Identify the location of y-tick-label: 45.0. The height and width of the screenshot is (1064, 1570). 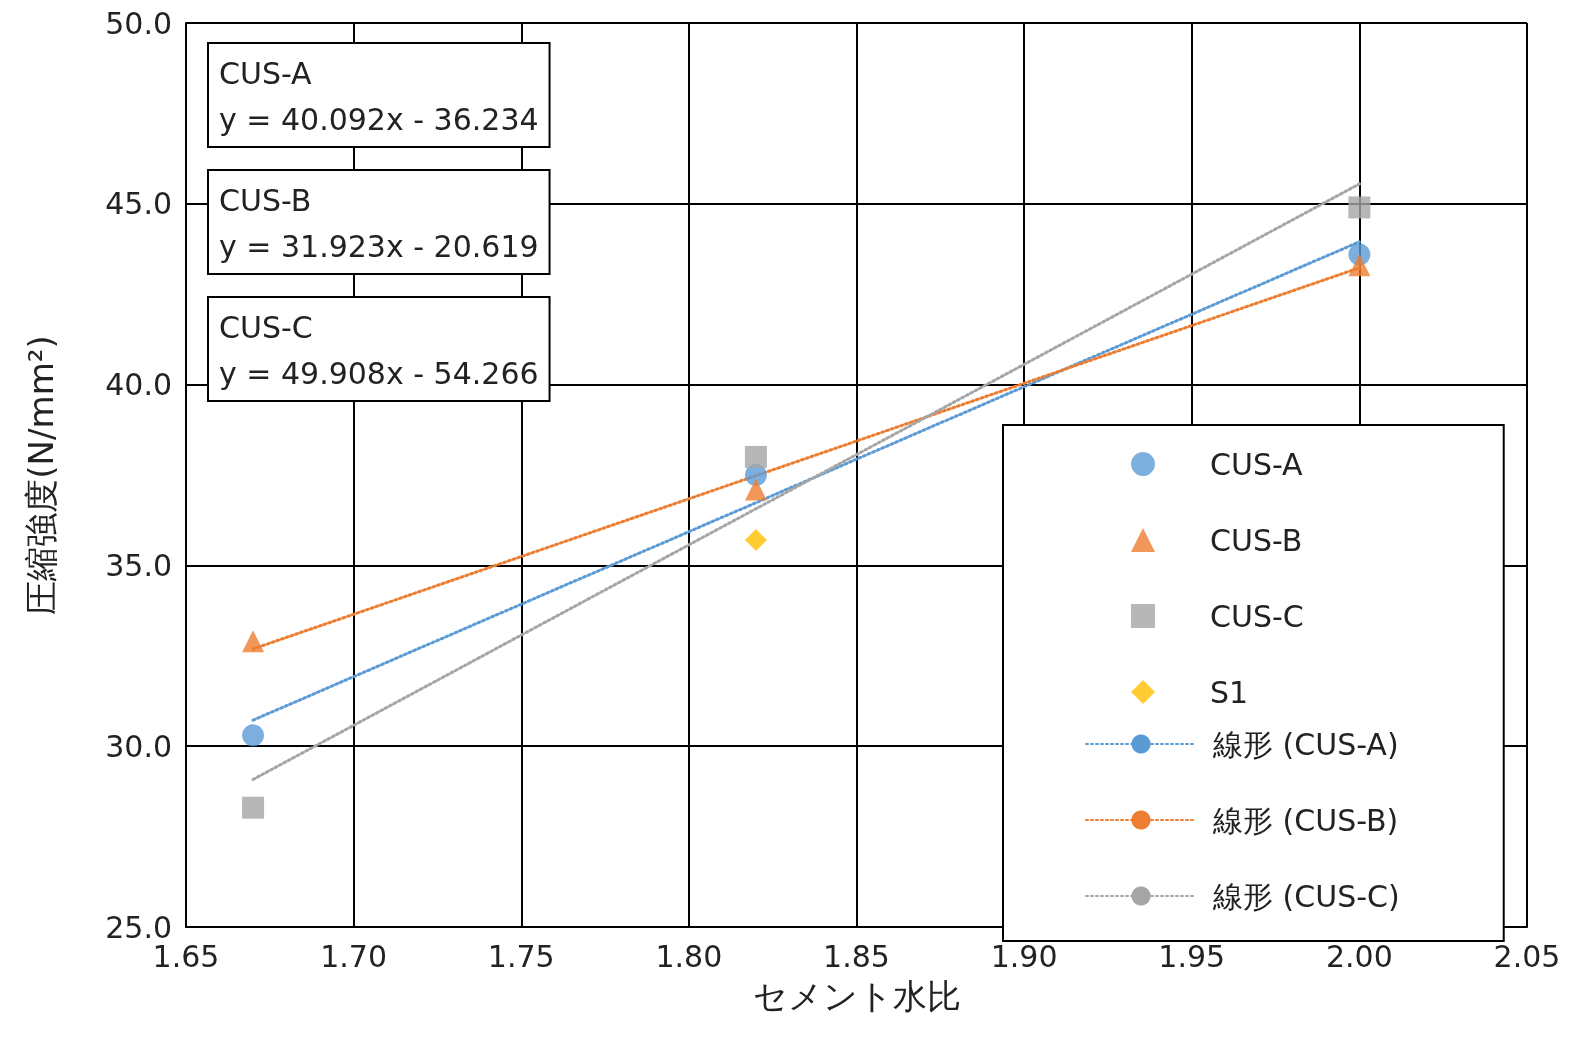
(138, 204).